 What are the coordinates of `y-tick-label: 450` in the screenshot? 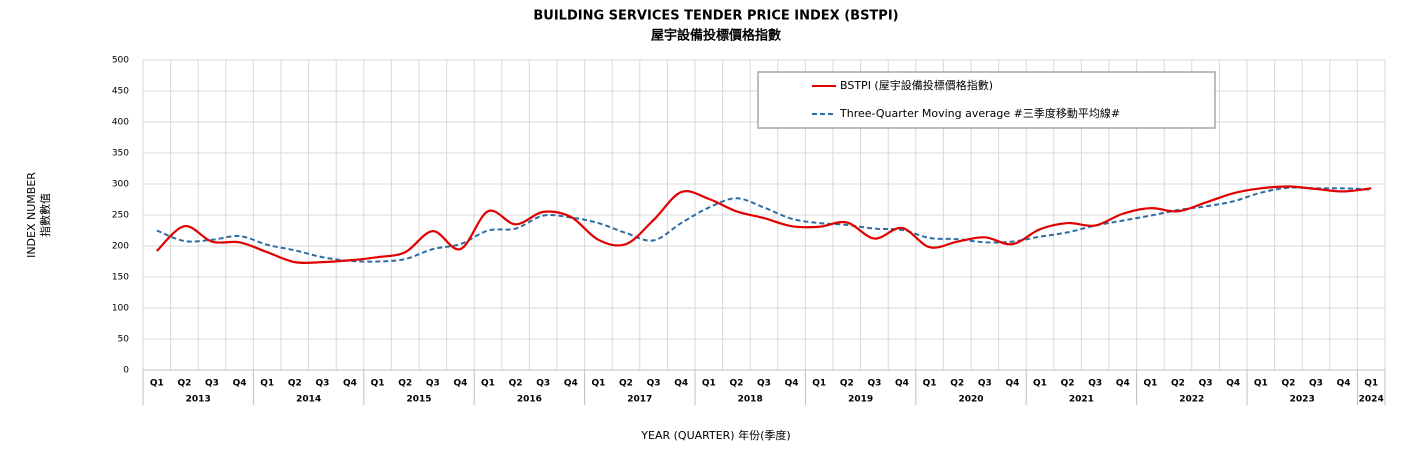 It's located at (120, 92).